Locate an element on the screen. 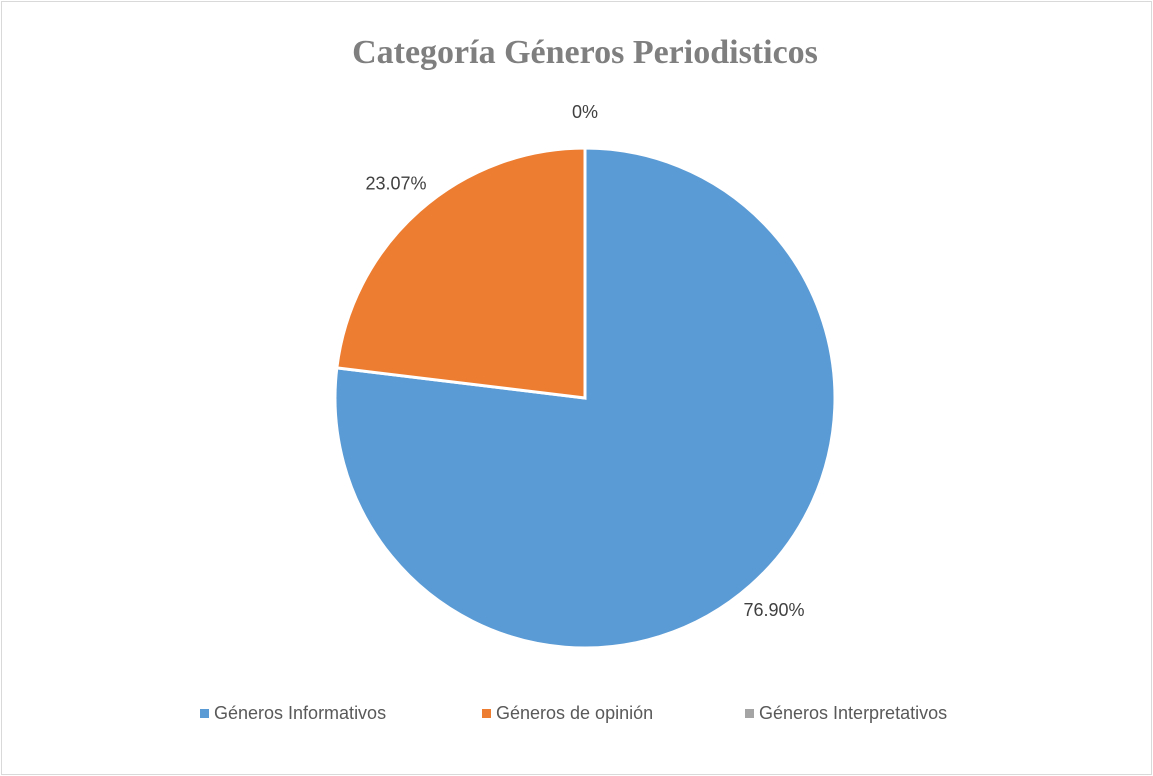 The image size is (1153, 776). legend-label: Géneros Interpretativos is located at coordinates (853, 713).